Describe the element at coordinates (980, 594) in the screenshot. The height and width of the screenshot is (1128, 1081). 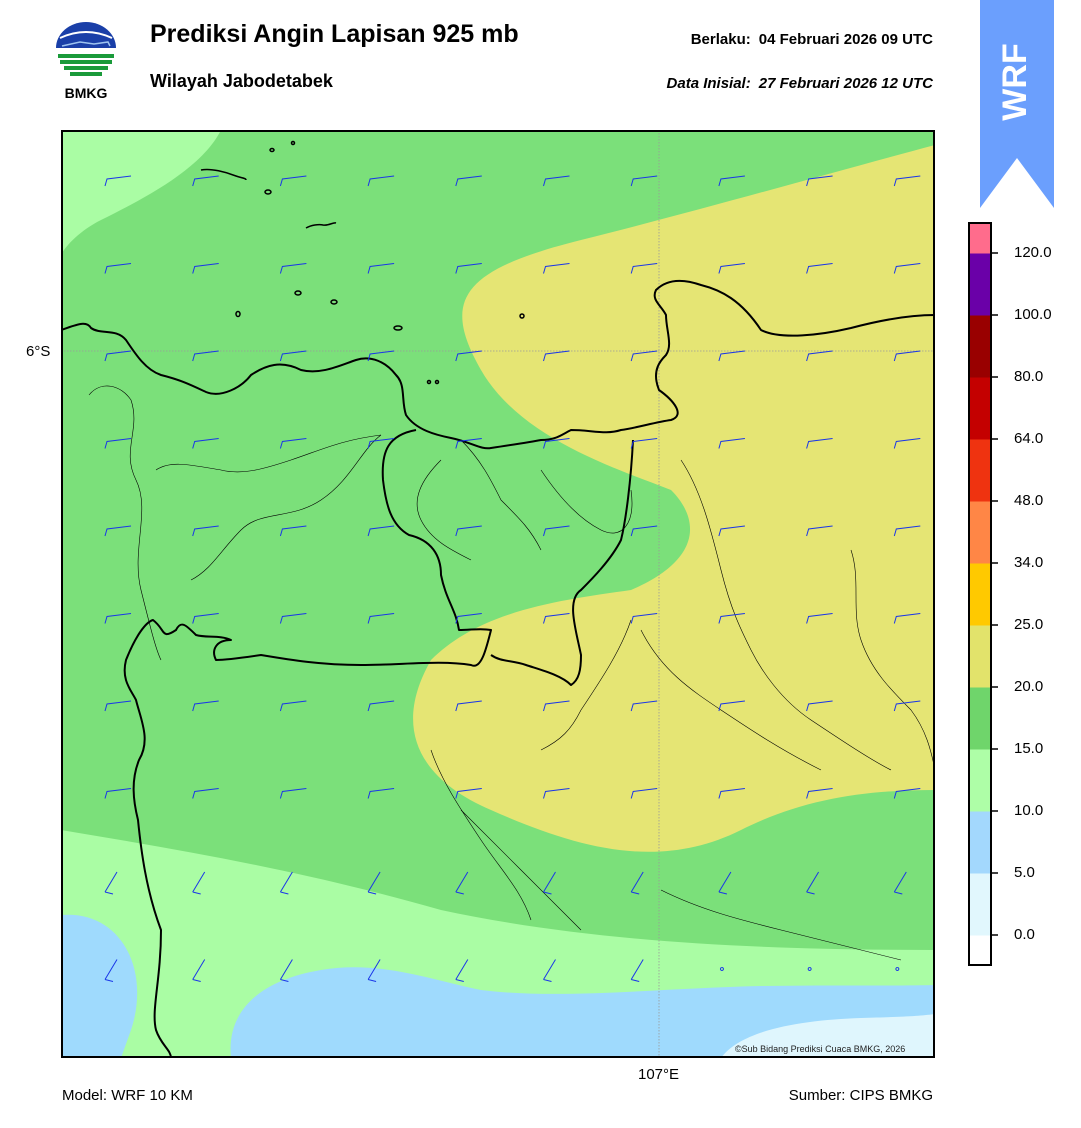
I see `colorbar-border` at that location.